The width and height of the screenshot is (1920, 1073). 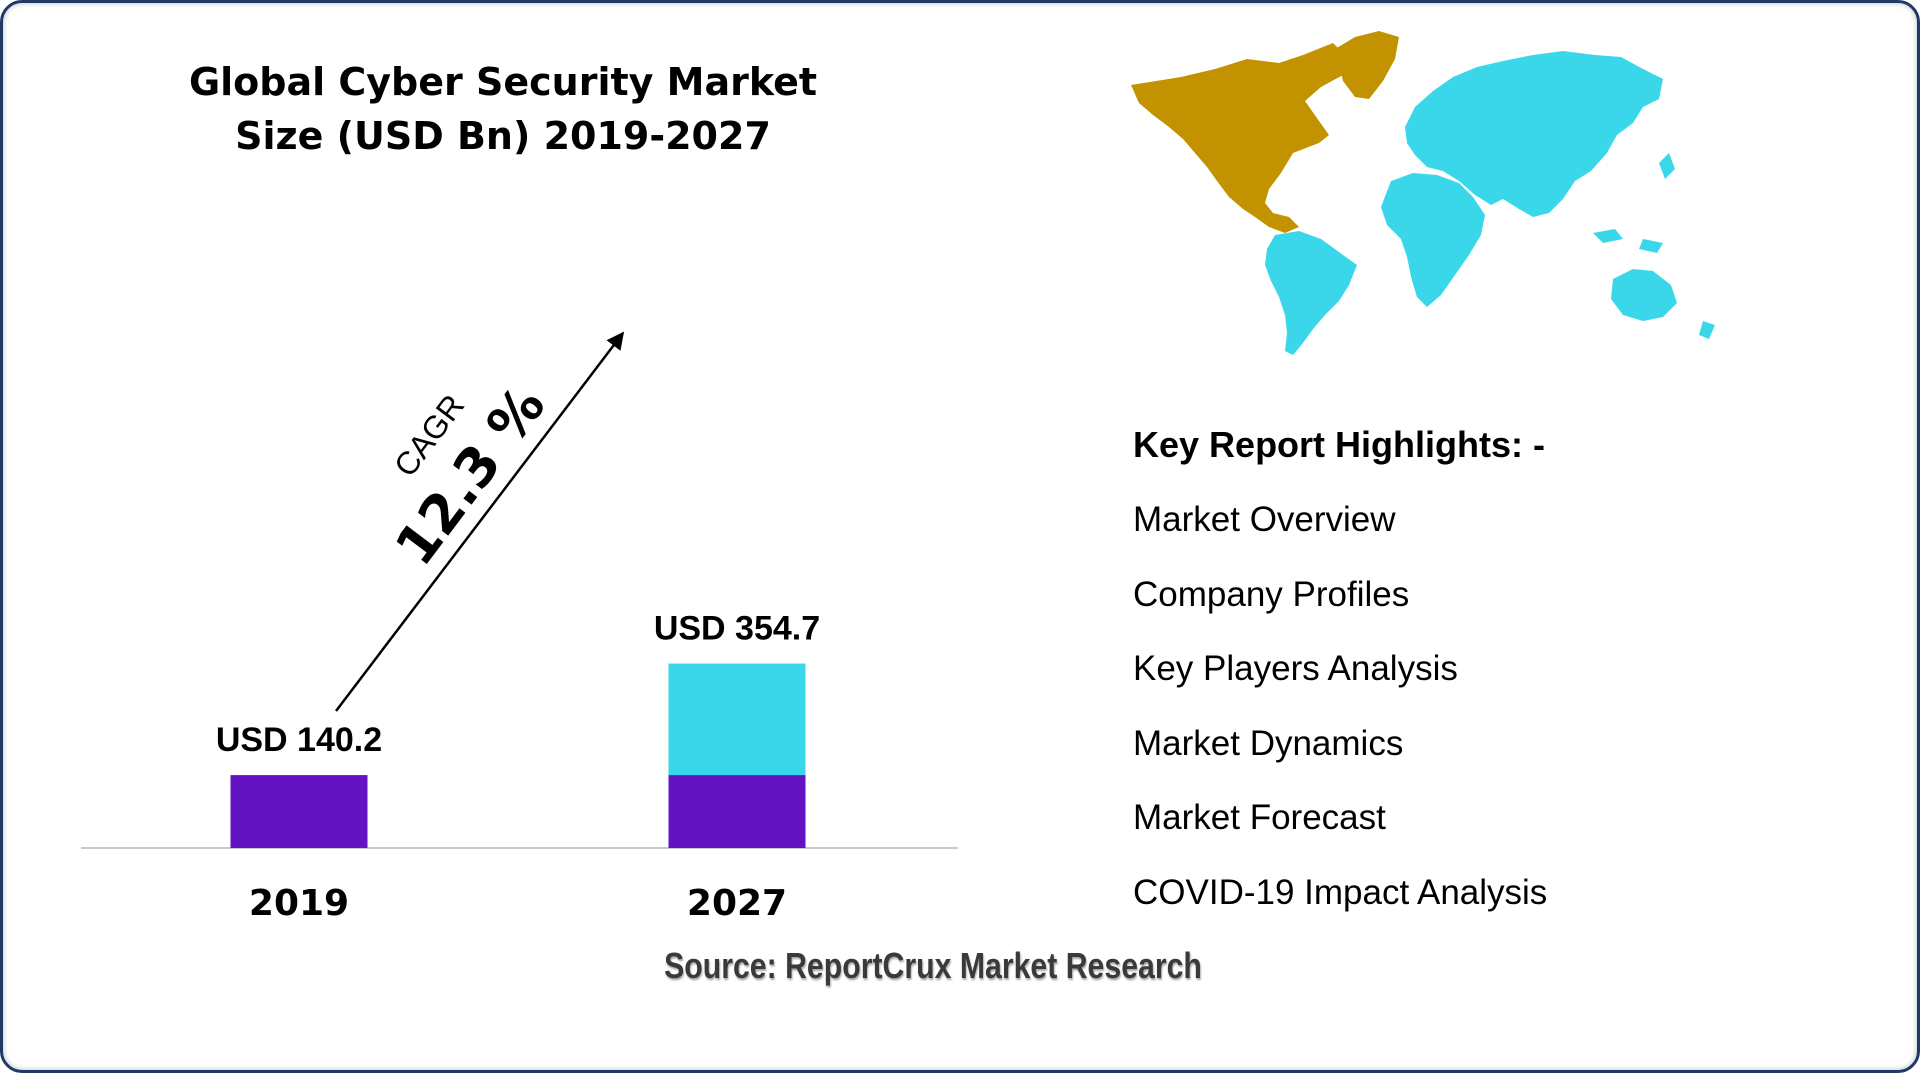 What do you see at coordinates (737, 903) in the screenshot?
I see `x-tick-label-2027: 2027` at bounding box center [737, 903].